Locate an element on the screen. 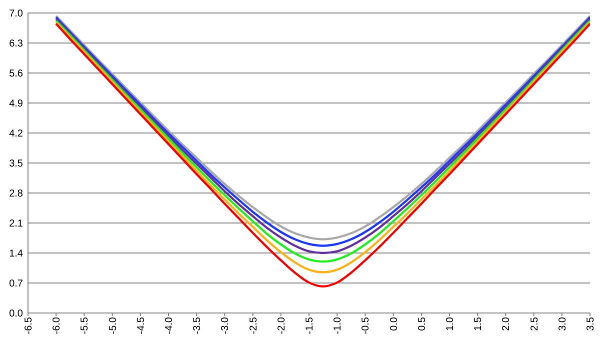 This screenshot has width=600, height=340. x-tick-label: -1.0 is located at coordinates (338, 325).